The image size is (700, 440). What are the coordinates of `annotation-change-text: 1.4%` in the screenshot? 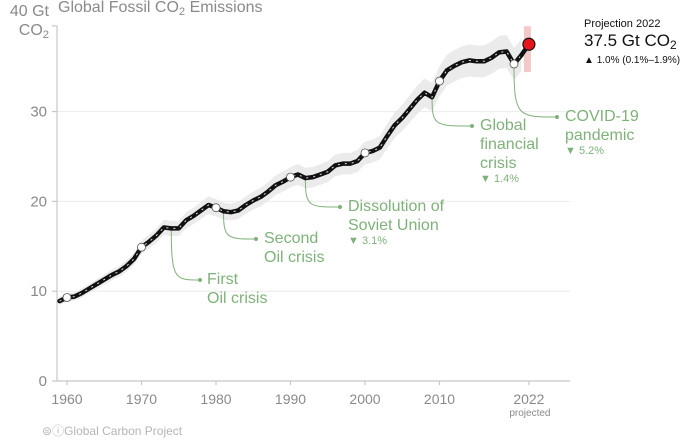 It's located at (506, 179).